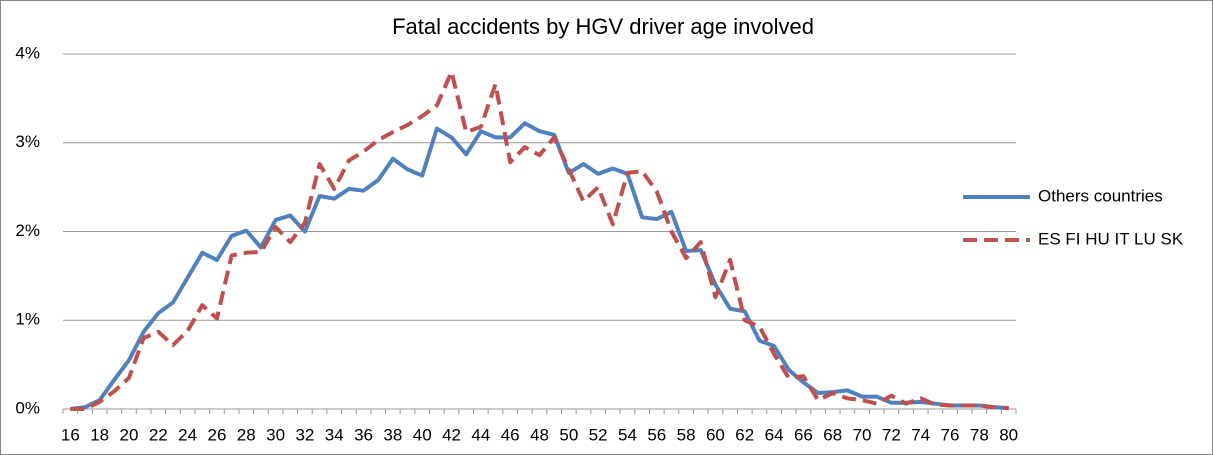 This screenshot has width=1213, height=455. I want to click on x-tick-label: 62, so click(744, 434).